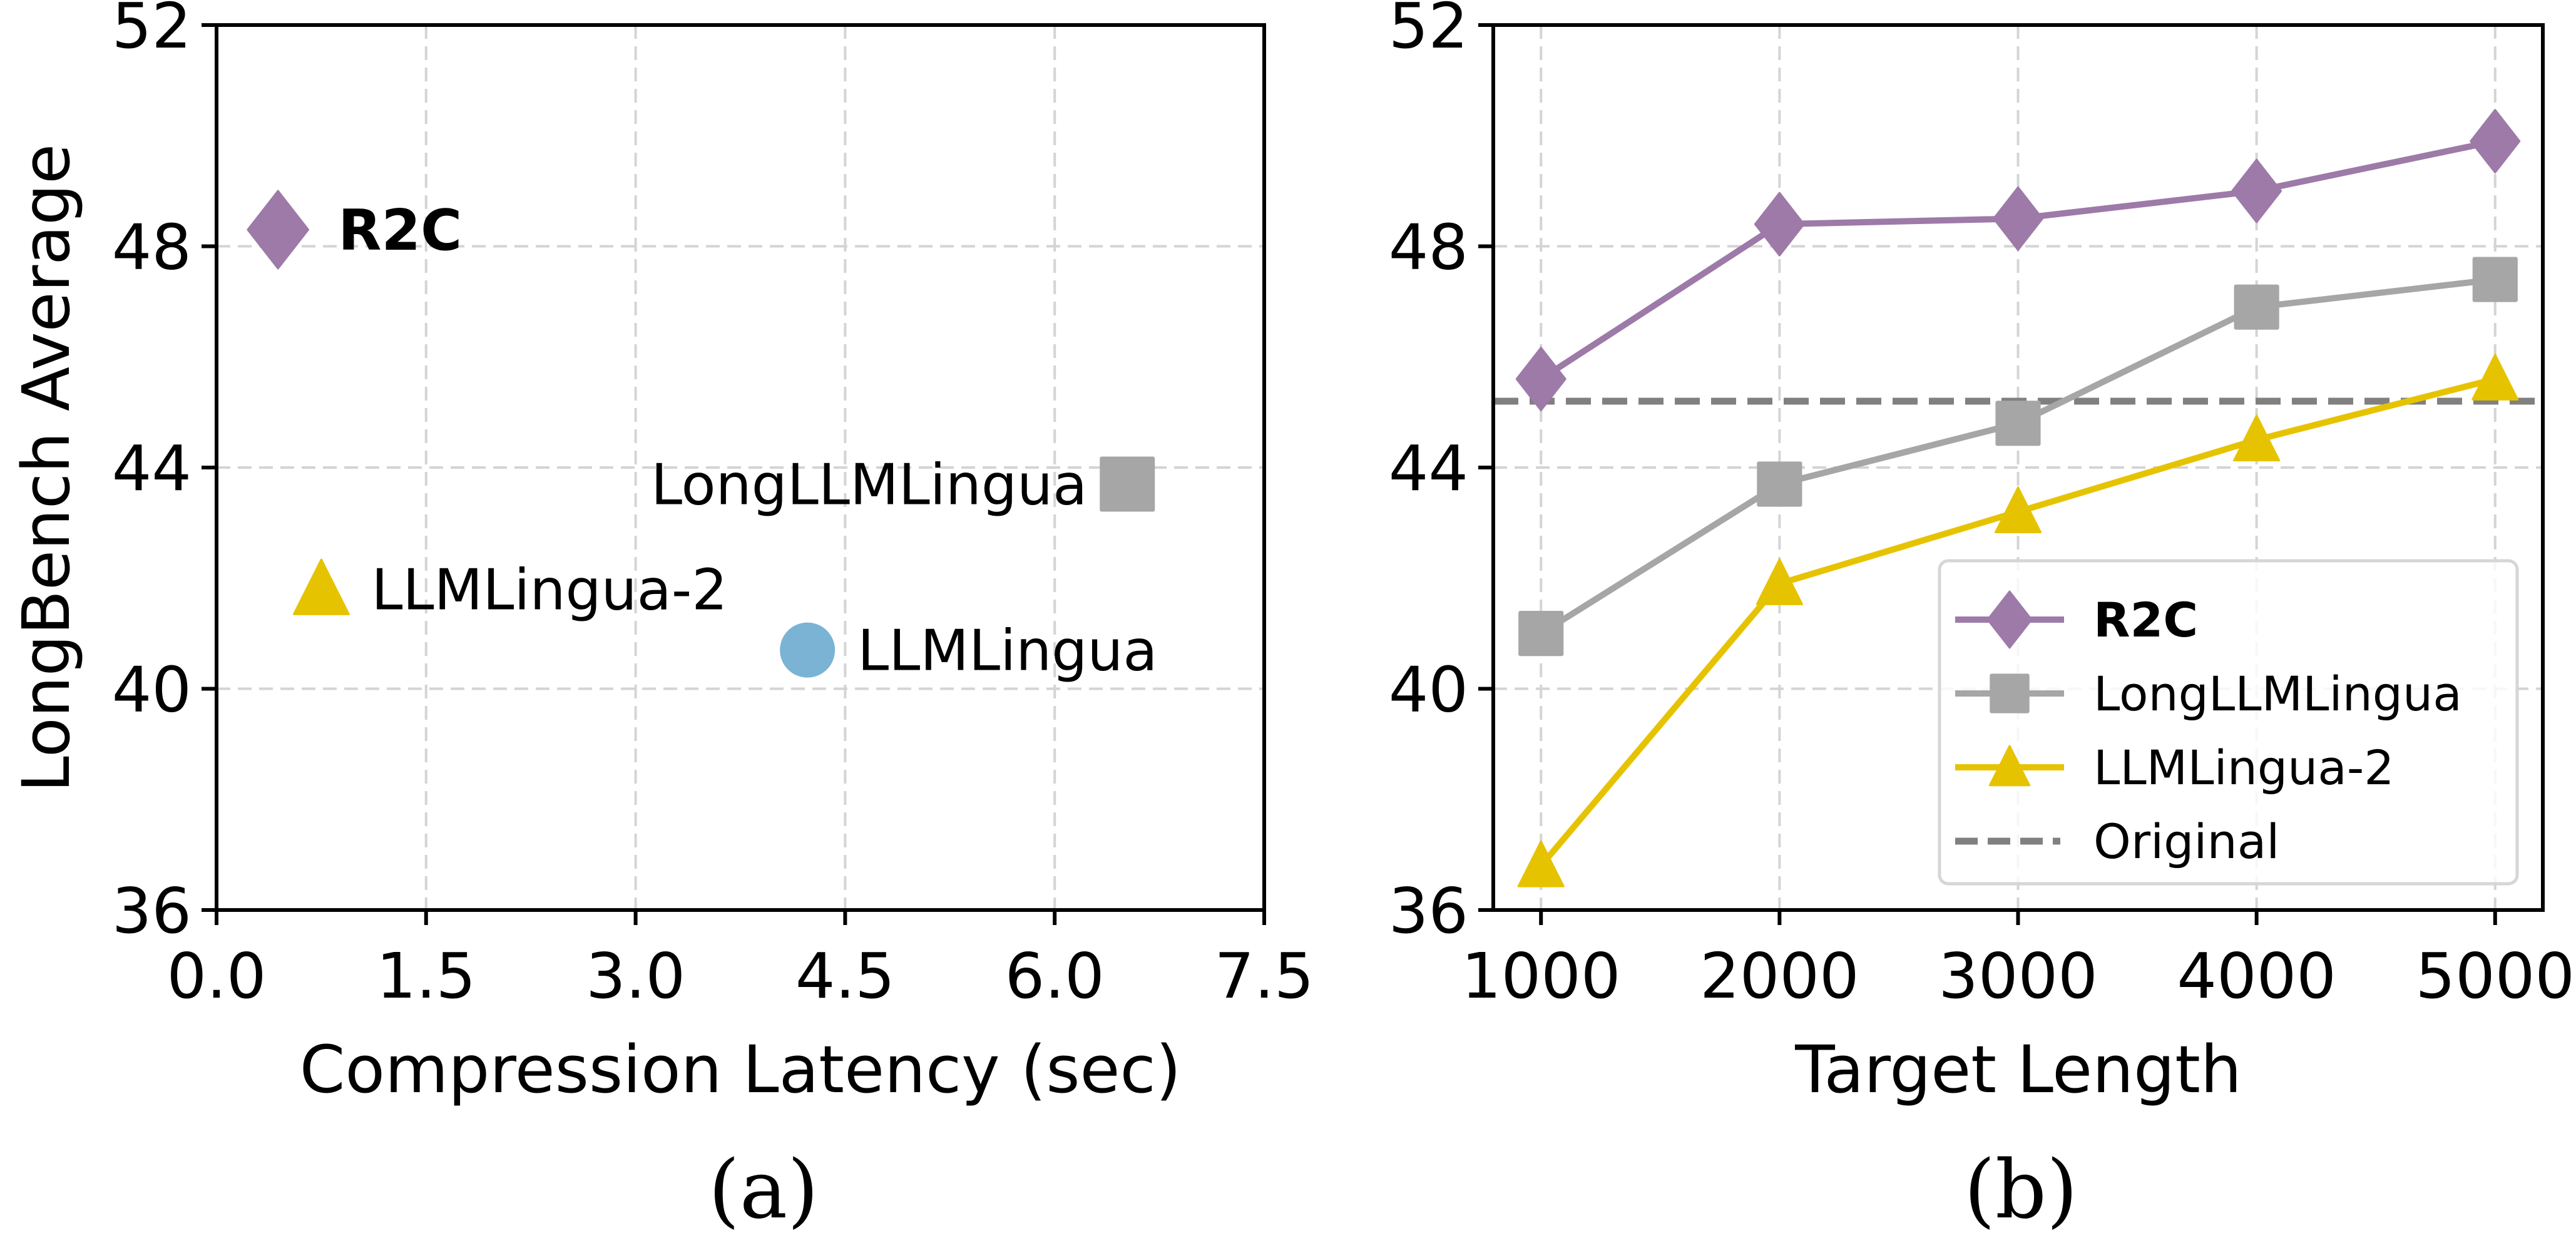 The image size is (2576, 1258). What do you see at coordinates (1264, 976) in the screenshot?
I see `x-tick-label: 7.5` at bounding box center [1264, 976].